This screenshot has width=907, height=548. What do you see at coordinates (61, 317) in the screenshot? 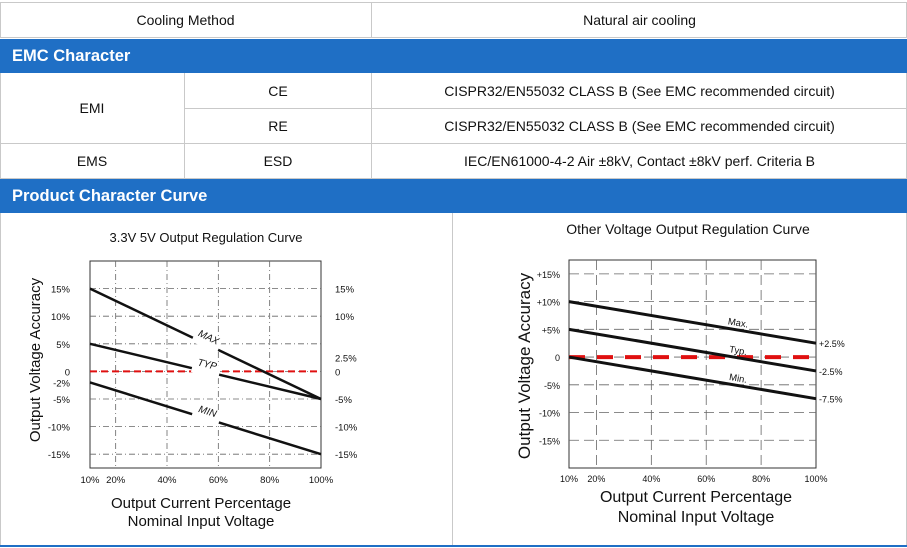
I see `chart1-y-tick-left: 10%` at bounding box center [61, 317].